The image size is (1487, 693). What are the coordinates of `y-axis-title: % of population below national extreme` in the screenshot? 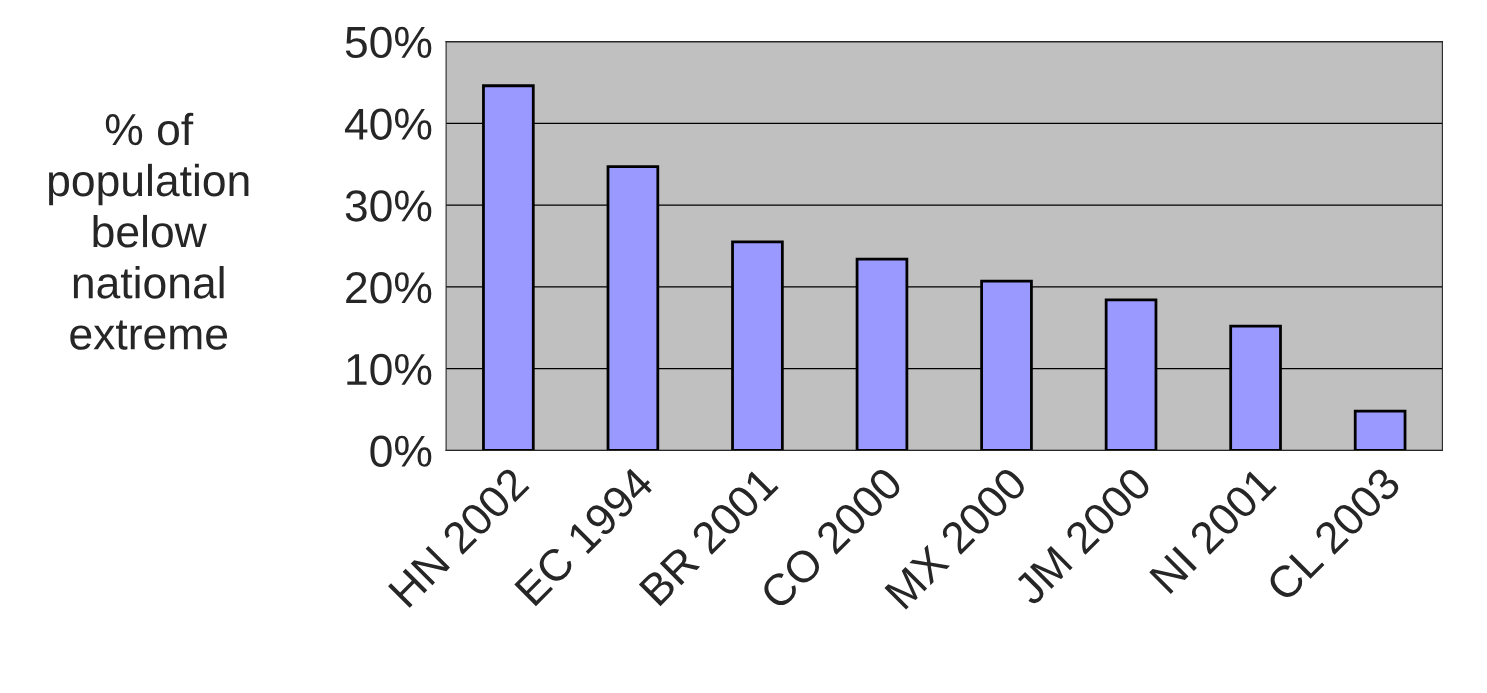 It's located at (149, 231).